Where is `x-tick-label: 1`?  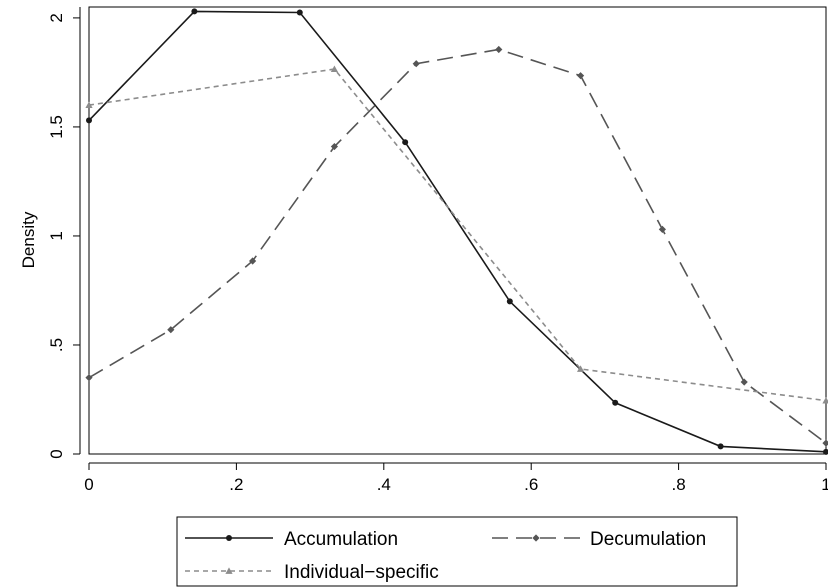 x-tick-label: 1 is located at coordinates (824, 484).